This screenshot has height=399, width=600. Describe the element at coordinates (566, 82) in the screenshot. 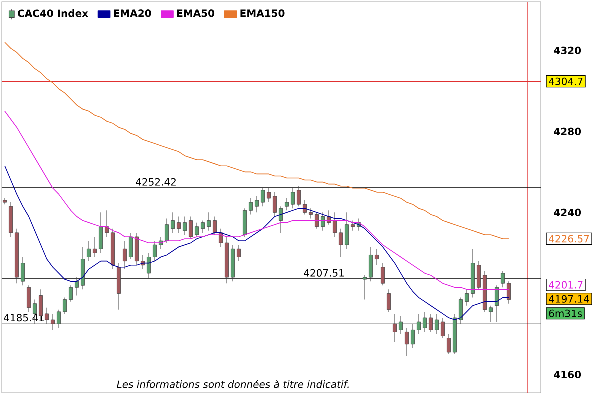

I see `ref-line-label: 4304.7` at that location.